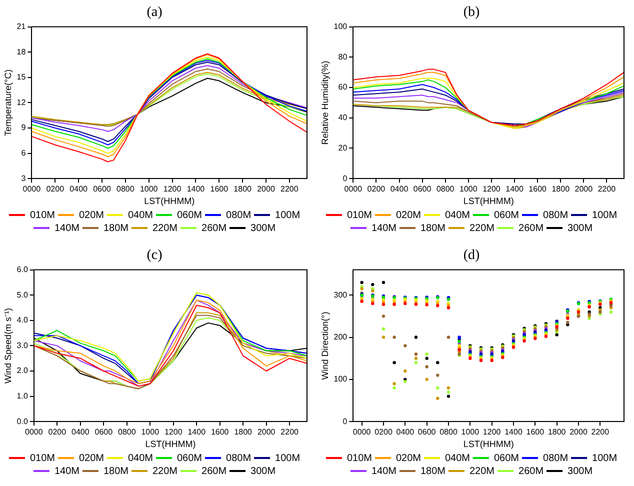  Describe the element at coordinates (154, 256) in the screenshot. I see `chart-title: (c)` at that location.